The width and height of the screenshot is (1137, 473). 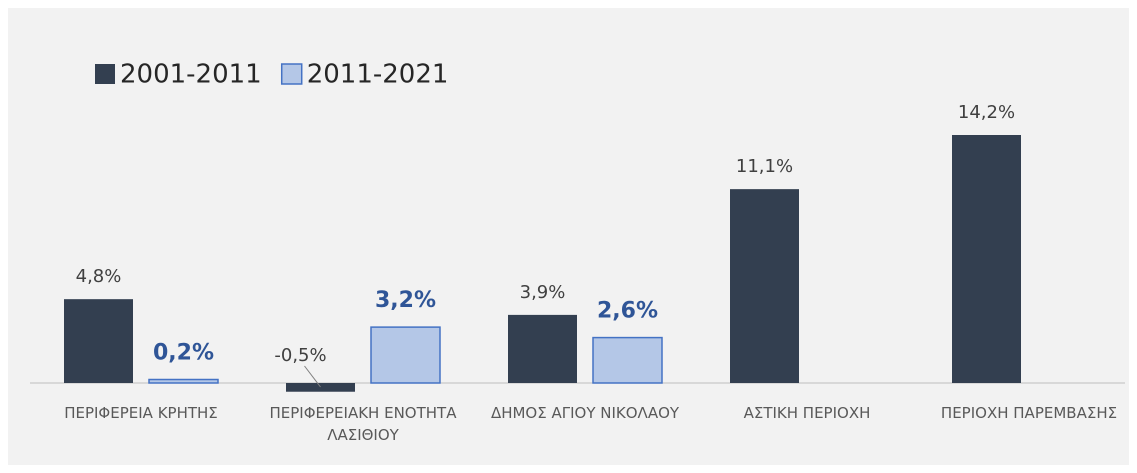 What do you see at coordinates (627, 311) in the screenshot?
I see `data-label: 2,6%` at bounding box center [627, 311].